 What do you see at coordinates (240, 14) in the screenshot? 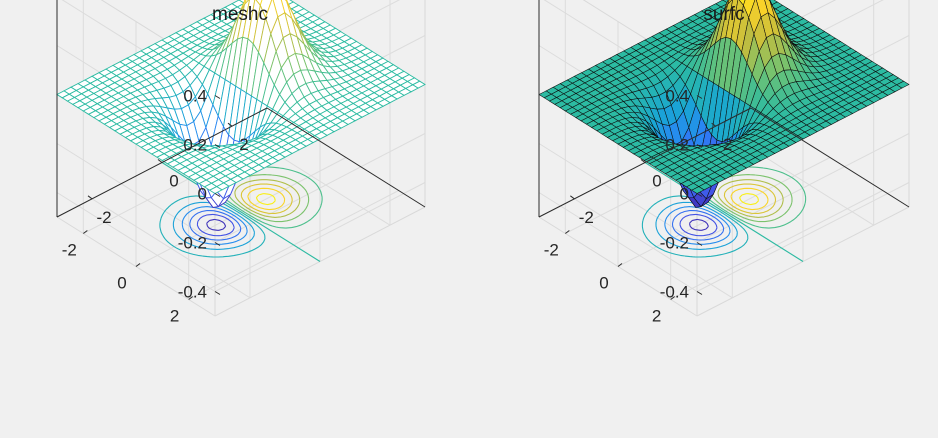
I see `meshc-title: meshc` at bounding box center [240, 14].